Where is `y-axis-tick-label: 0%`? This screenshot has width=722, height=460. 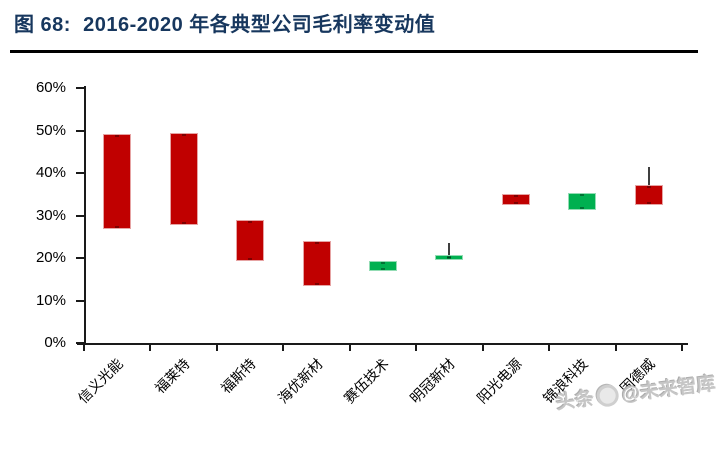
y-axis-tick-label: 0% is located at coordinates (55, 342).